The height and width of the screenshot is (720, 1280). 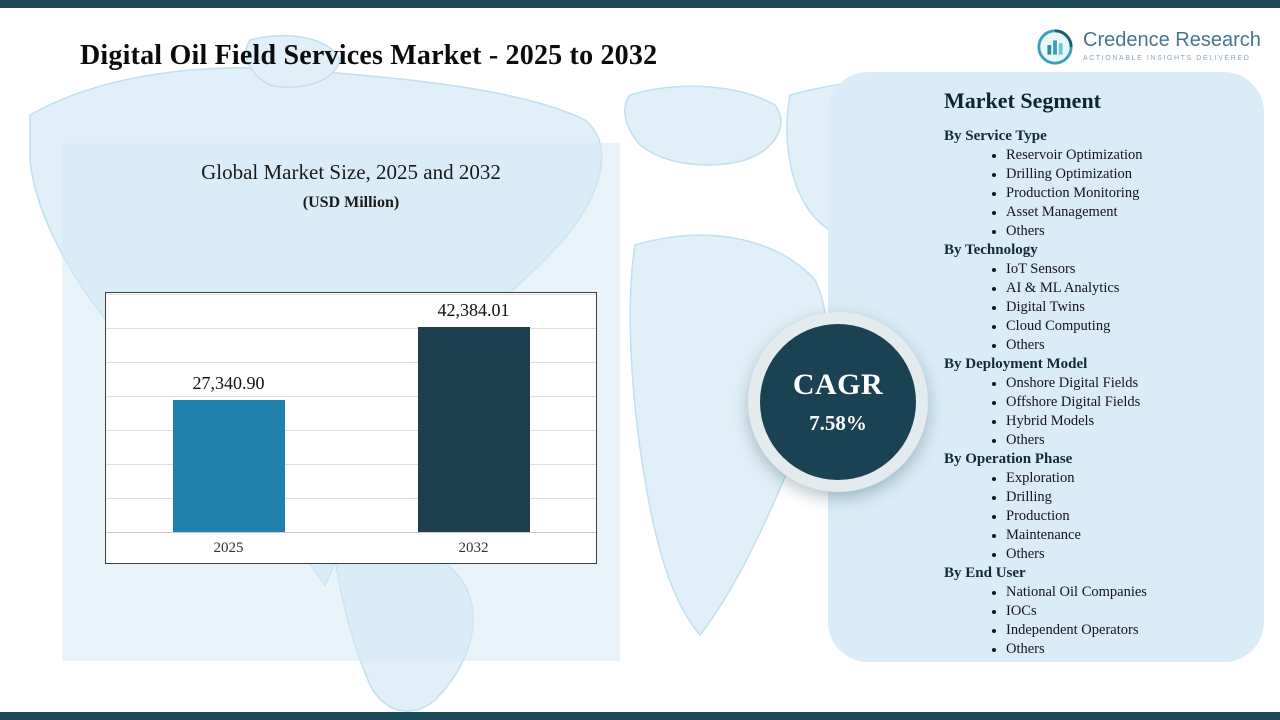 What do you see at coordinates (351, 202) in the screenshot?
I see `chart-subtitle: (USD Million)` at bounding box center [351, 202].